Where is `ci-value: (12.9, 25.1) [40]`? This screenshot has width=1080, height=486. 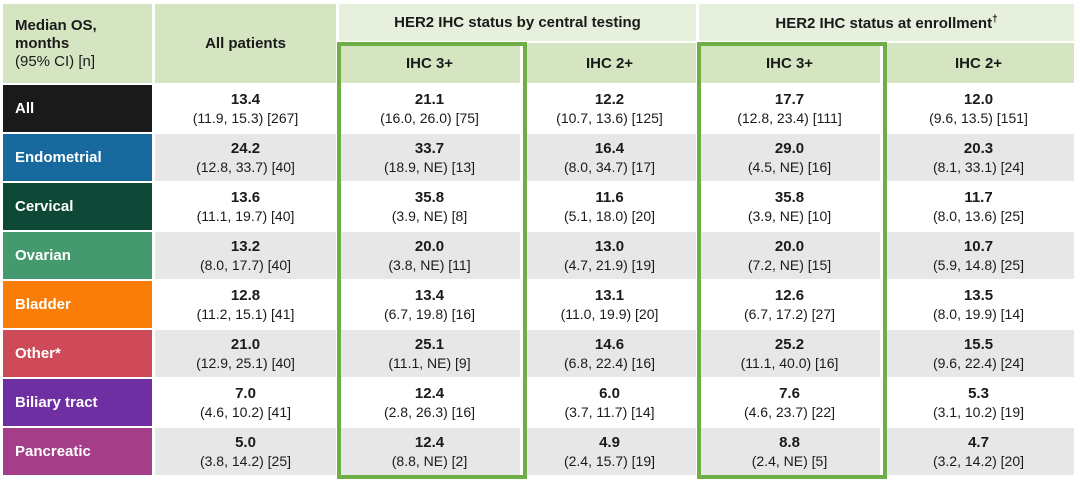
ci-value: (12.9, 25.1) [40] is located at coordinates (245, 362).